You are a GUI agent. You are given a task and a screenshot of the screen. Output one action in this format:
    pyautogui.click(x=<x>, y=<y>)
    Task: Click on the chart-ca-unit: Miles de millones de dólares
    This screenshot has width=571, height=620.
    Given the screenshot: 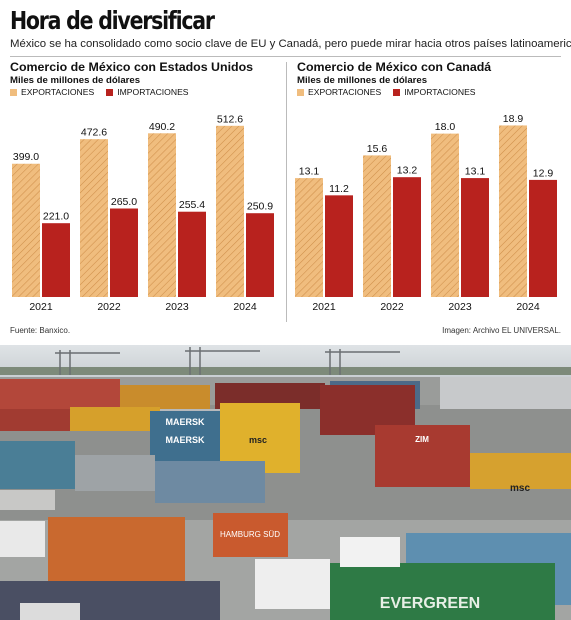 What is the action you would take?
    pyautogui.click(x=362, y=80)
    